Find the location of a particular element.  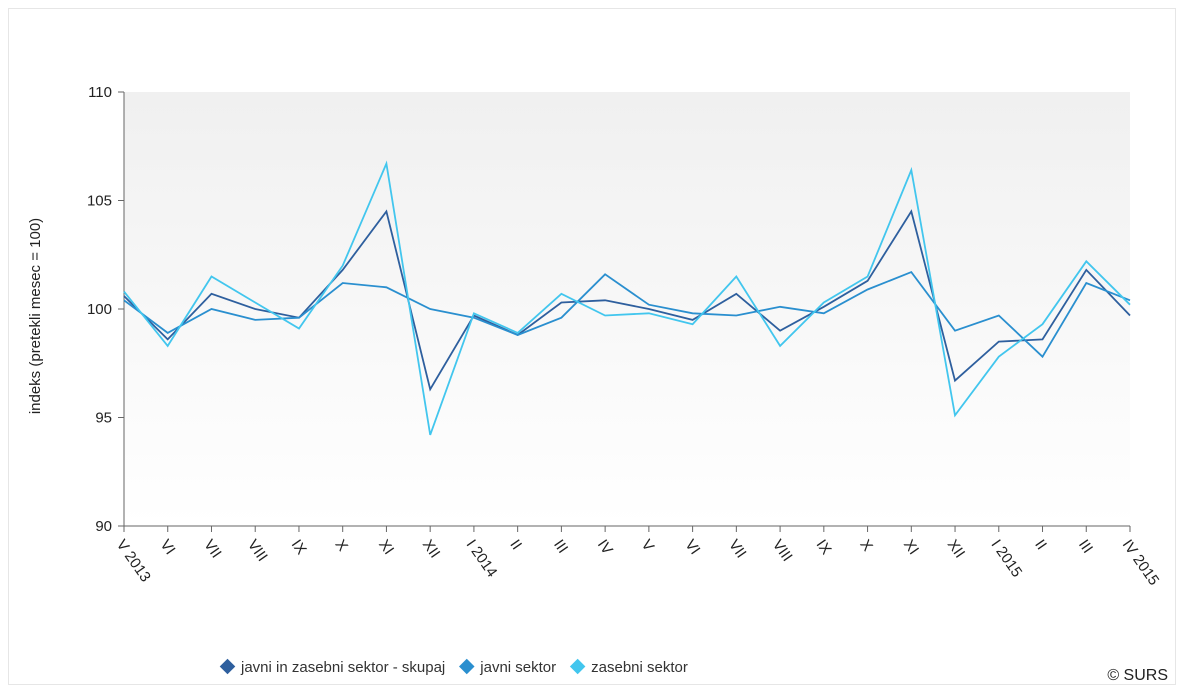

x-tick-label: V is located at coordinates (648, 546).